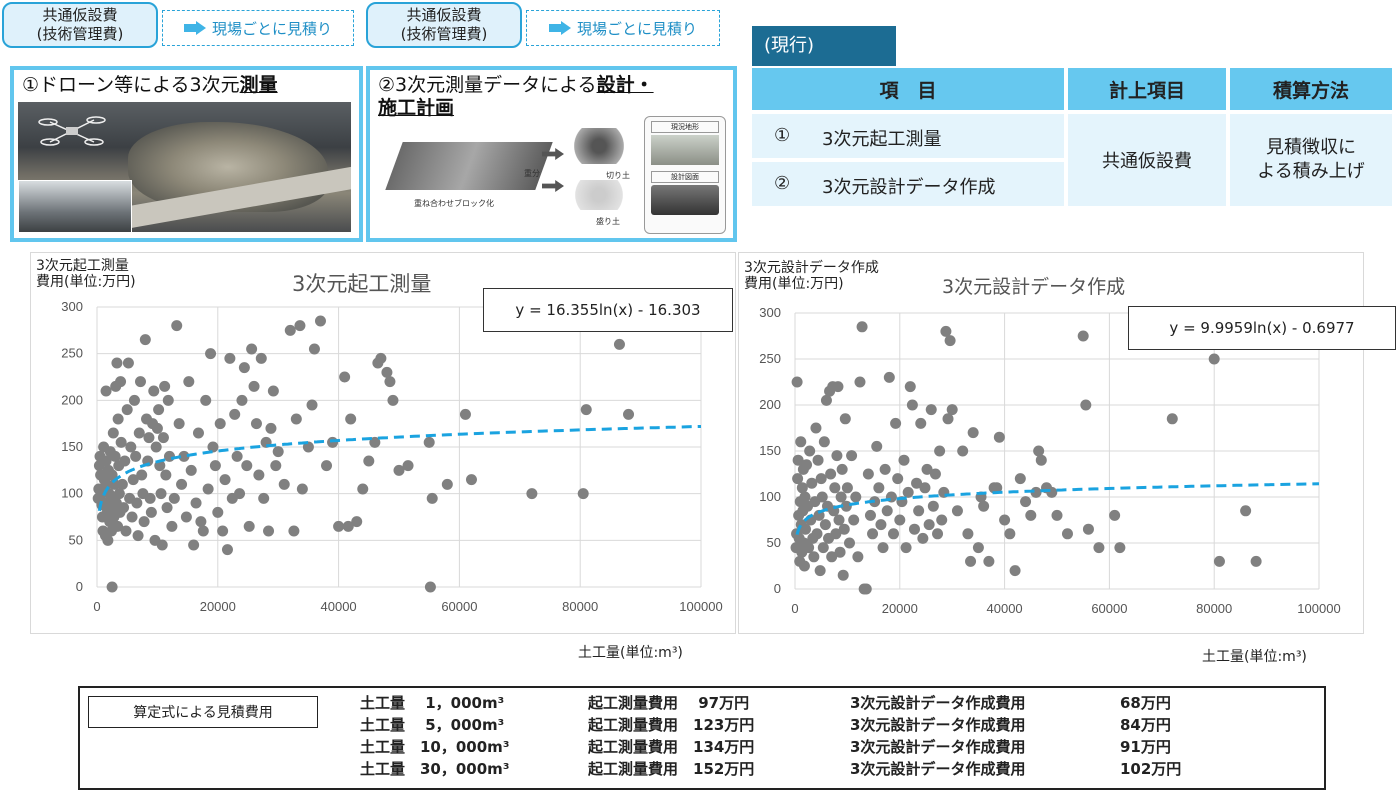 The height and width of the screenshot is (792, 1398). I want to click on table-header-item: 項 目, so click(908, 89).